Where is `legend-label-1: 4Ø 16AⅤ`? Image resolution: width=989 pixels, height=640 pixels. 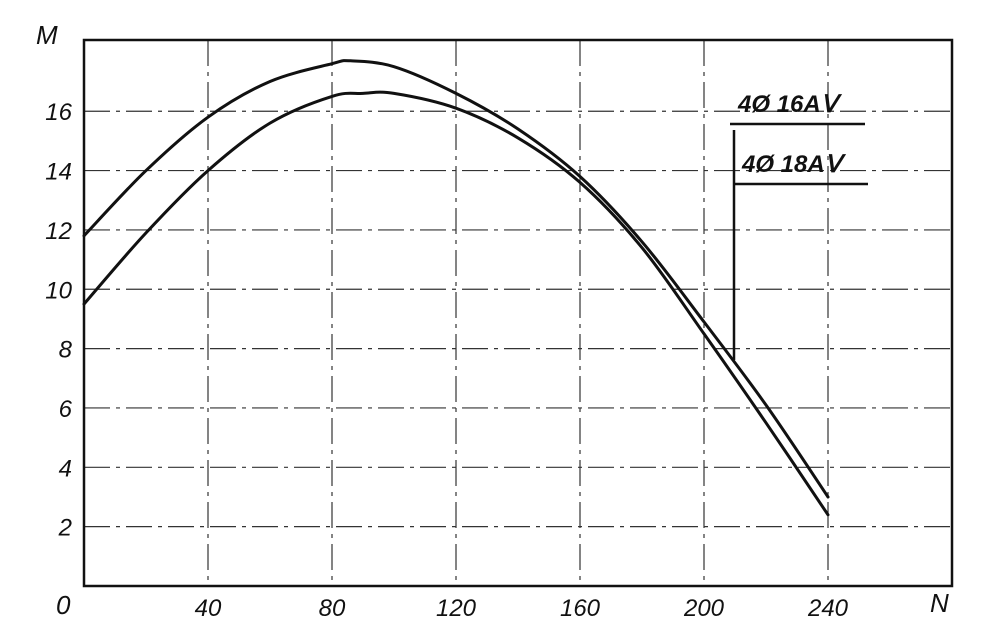
legend-label-1: 4Ø 16AⅤ is located at coordinates (790, 104).